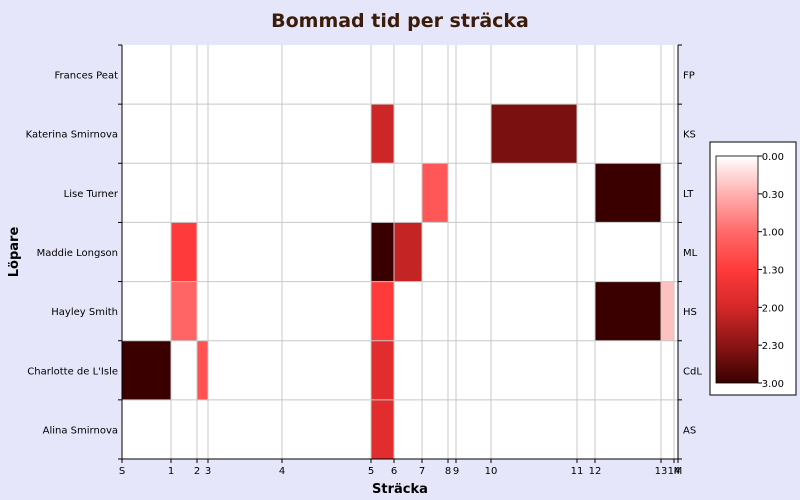 Image resolution: width=800 pixels, height=500 pixels. What do you see at coordinates (84, 312) in the screenshot?
I see `y-tick-label: Hayley Smith` at bounding box center [84, 312].